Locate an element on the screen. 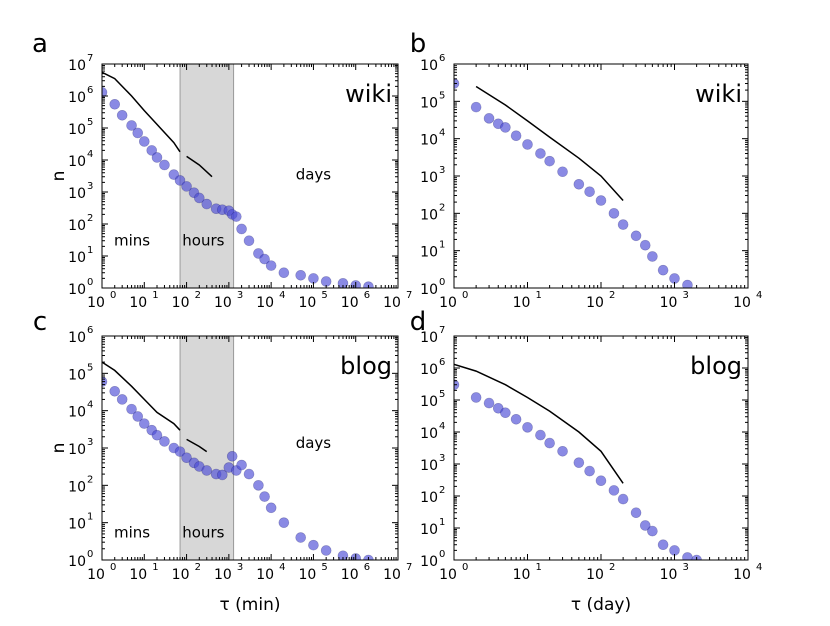  y-axis-label: n is located at coordinates (59, 176).